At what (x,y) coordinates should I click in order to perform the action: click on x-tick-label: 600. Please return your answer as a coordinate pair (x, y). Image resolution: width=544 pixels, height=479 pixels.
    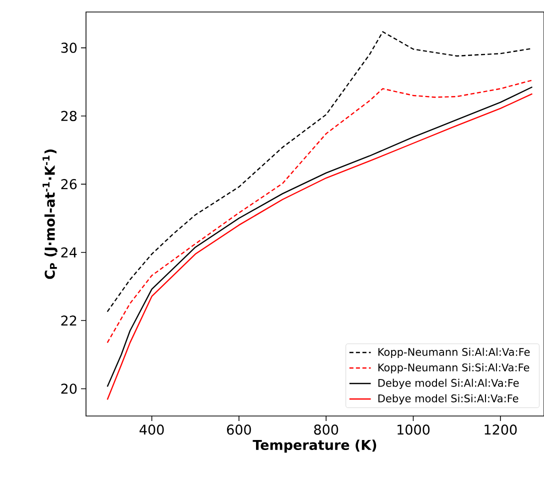
    Looking at the image, I should click on (239, 429).